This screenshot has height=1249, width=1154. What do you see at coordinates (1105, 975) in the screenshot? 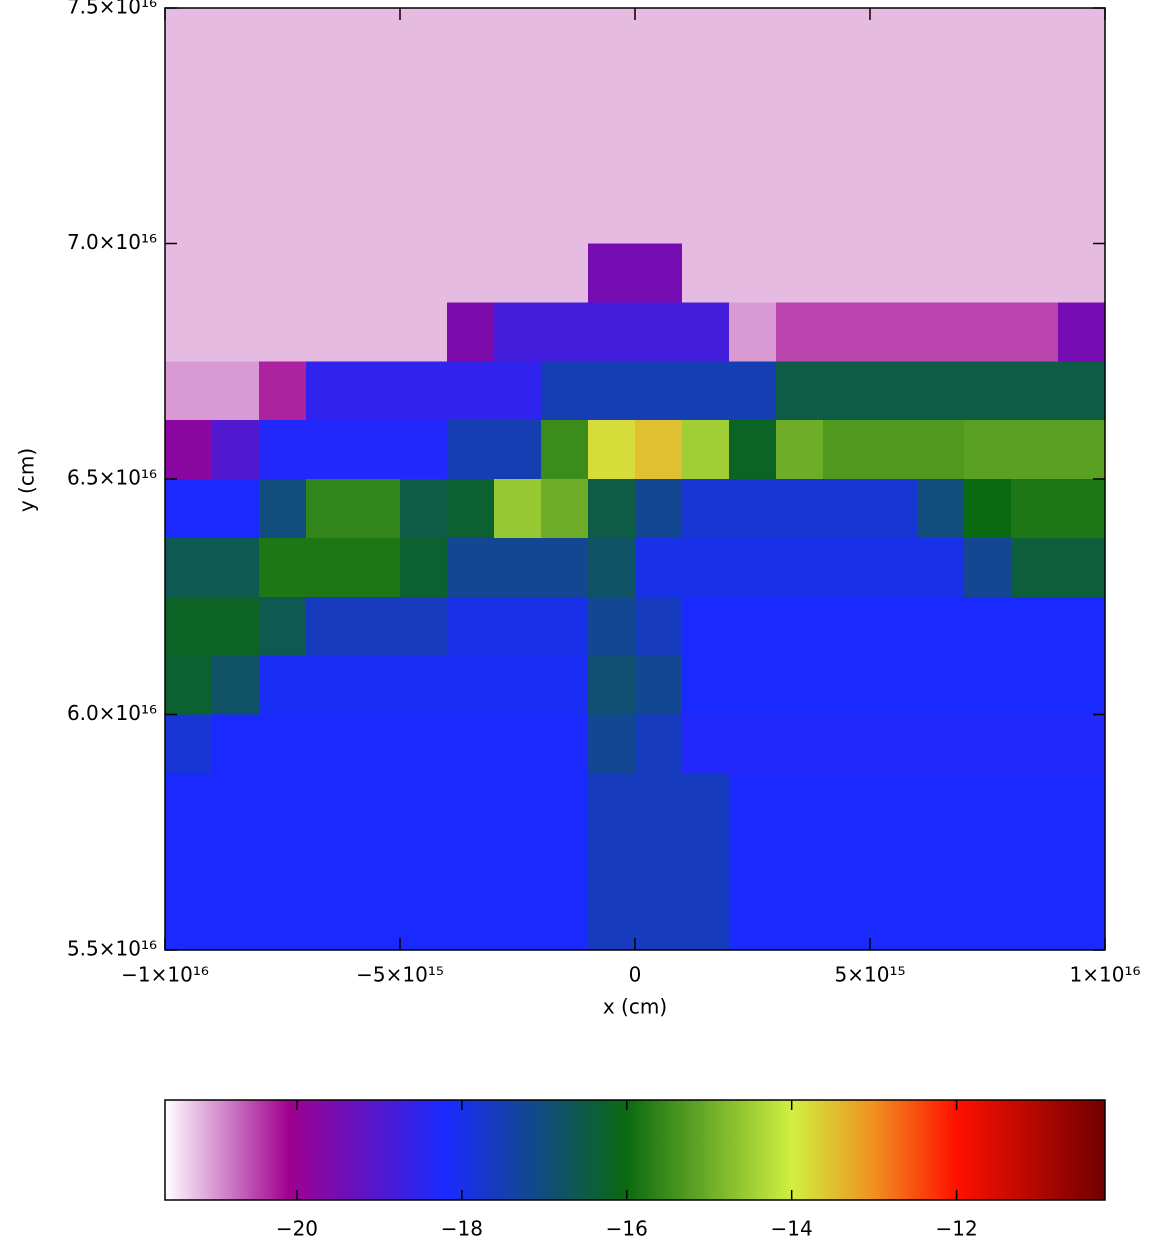
I see `x-tick-label: 1×10¹⁶` at bounding box center [1105, 975].